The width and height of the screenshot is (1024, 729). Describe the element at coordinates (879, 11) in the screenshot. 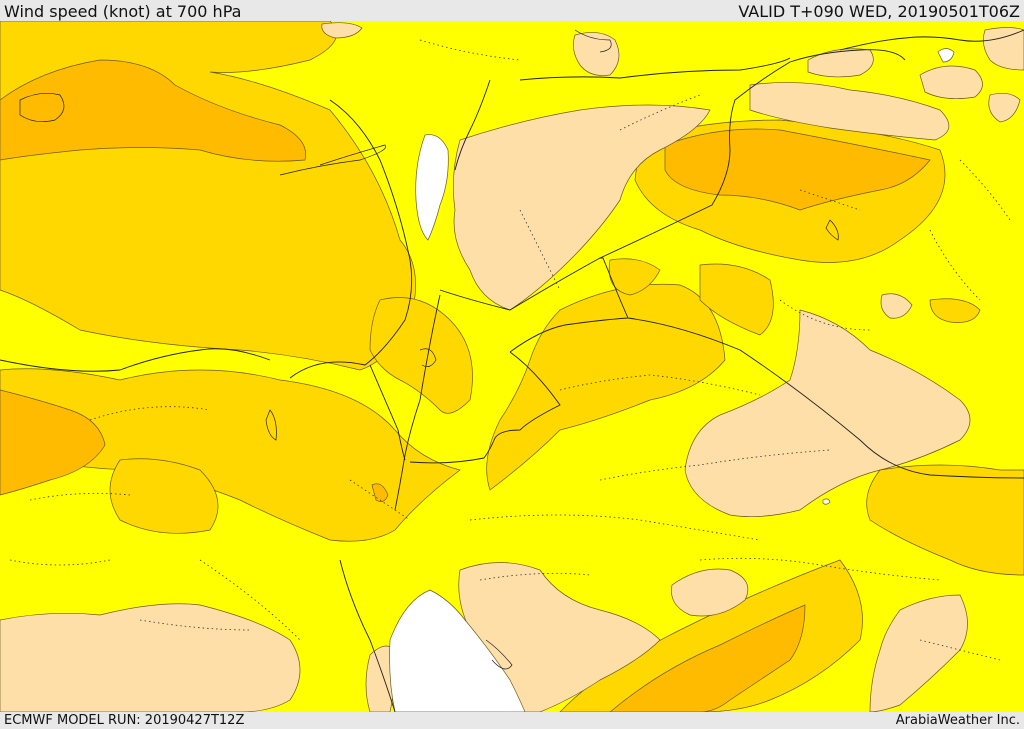

I see `valid-time-label: VALID T+090 WED, 20190501T06Z` at that location.